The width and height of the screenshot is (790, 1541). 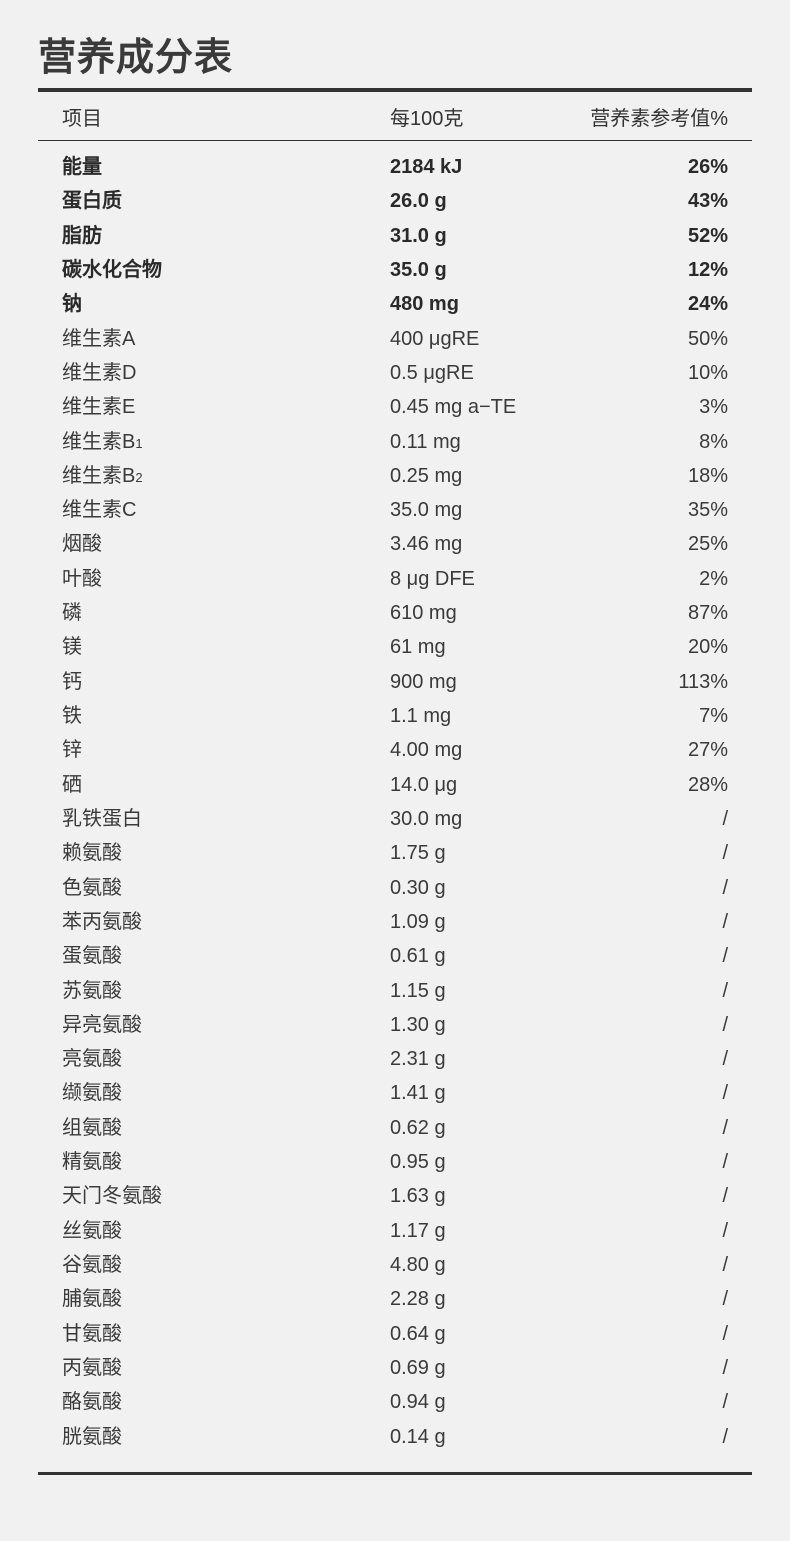 I want to click on nutrient-name: 精氨酸, so click(x=92, y=1163).